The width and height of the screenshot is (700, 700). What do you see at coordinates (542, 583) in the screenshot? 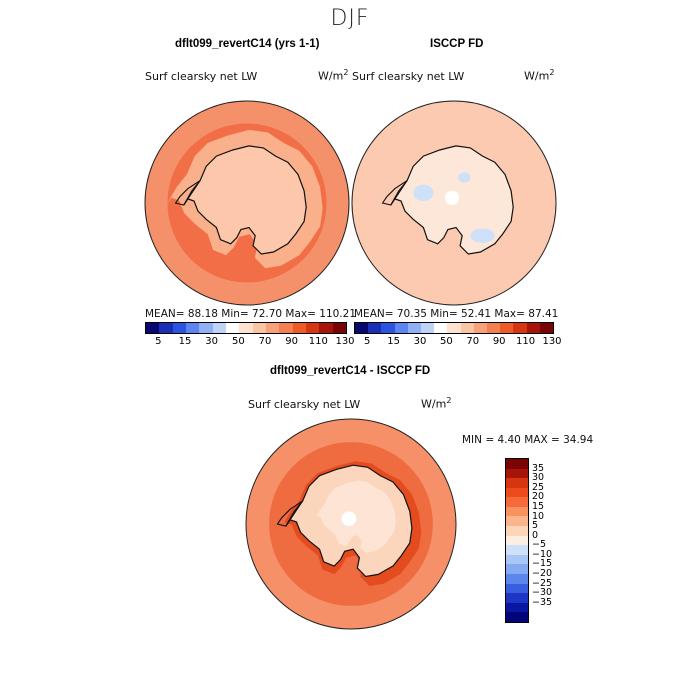
I see `colorbar-tick-label: −25` at bounding box center [542, 583].